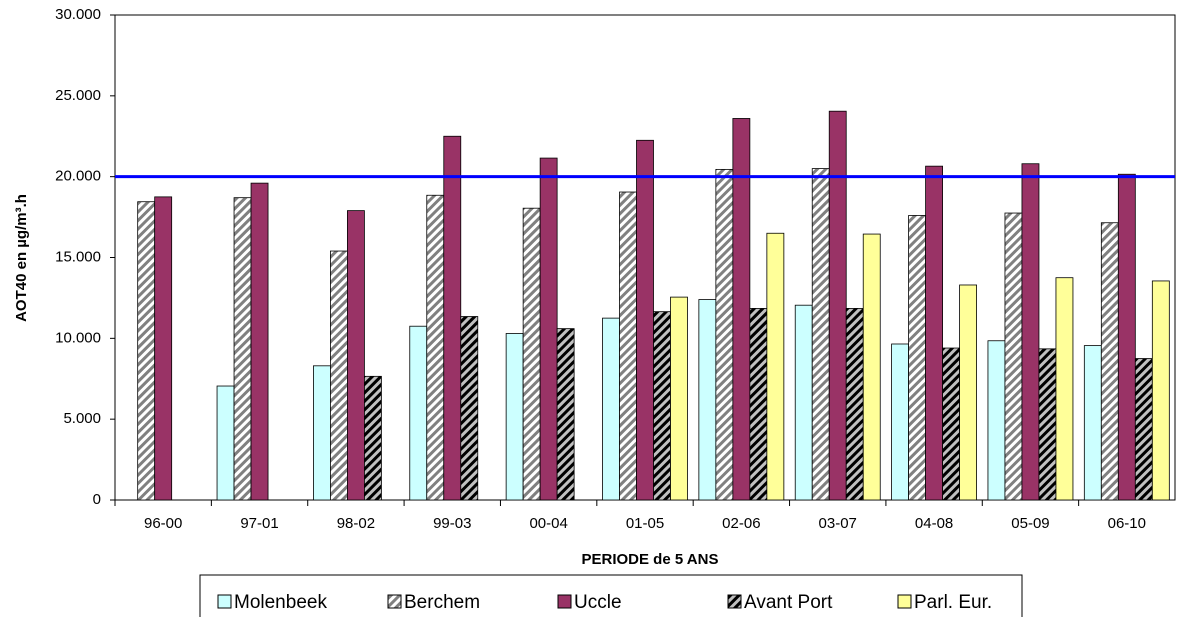 This screenshot has width=1182, height=617. What do you see at coordinates (280, 602) in the screenshot?
I see `legend-label: Molenbeek` at bounding box center [280, 602].